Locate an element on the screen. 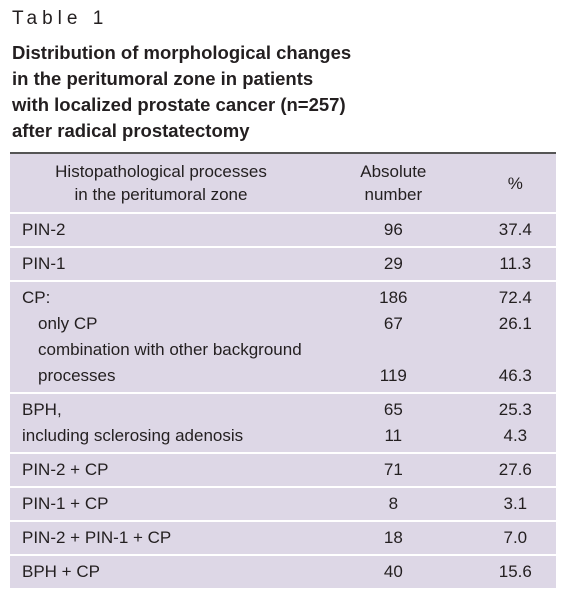  row-label: including sclerosing adenosis is located at coordinates (133, 435).